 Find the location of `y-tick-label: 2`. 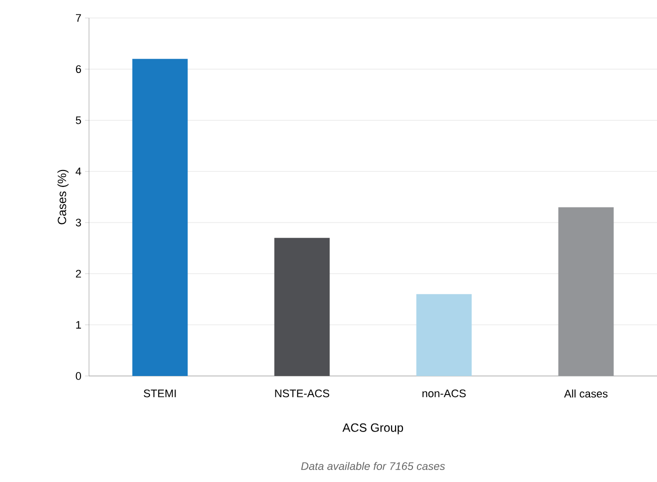

y-tick-label: 2 is located at coordinates (78, 274).